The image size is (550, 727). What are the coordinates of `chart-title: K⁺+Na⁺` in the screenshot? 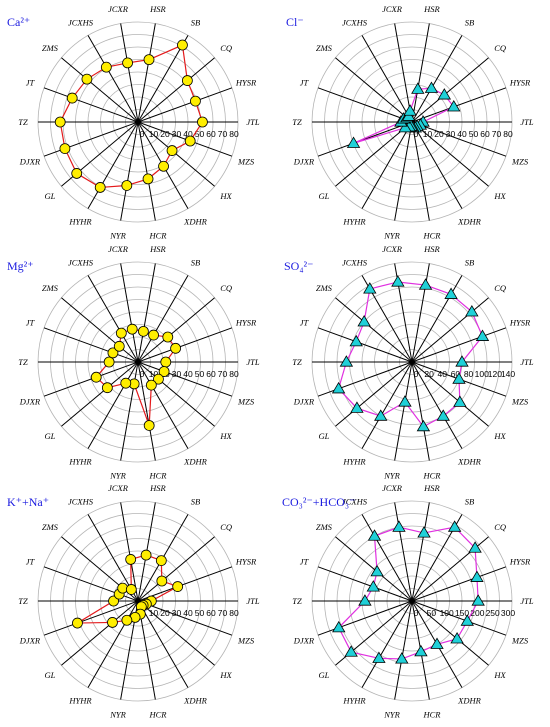 It's located at (28, 502).